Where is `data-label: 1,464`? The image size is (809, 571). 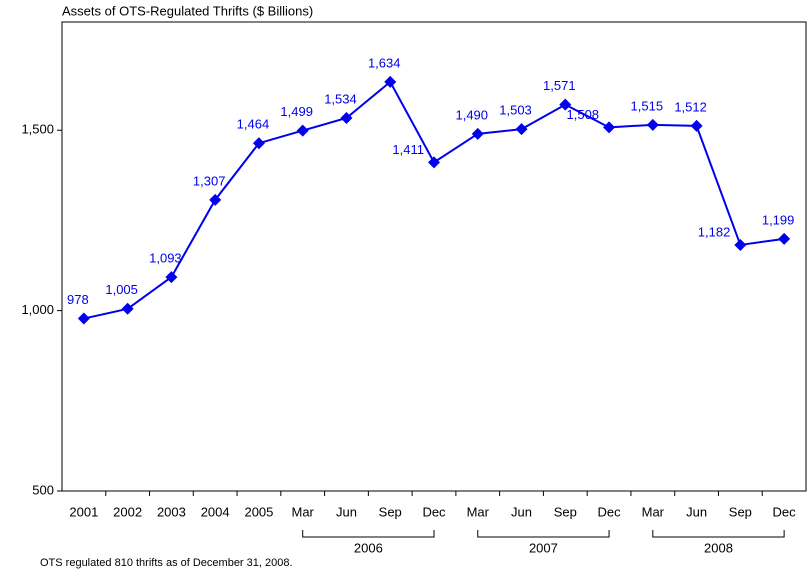
data-label: 1,464 is located at coordinates (253, 124).